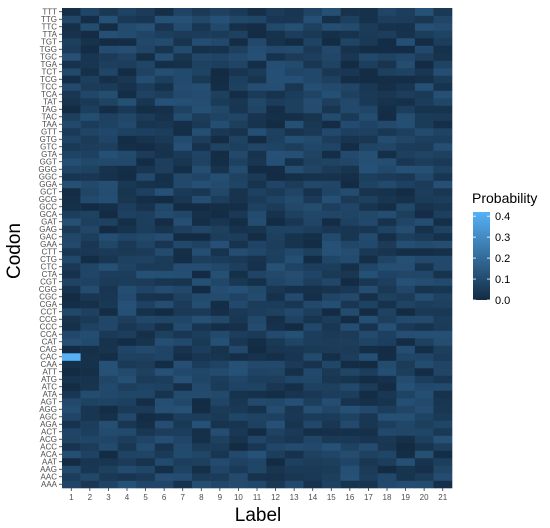 This screenshot has height=528, width=550. Describe the element at coordinates (48, 184) in the screenshot. I see `y-tick-label: GGA` at that location.